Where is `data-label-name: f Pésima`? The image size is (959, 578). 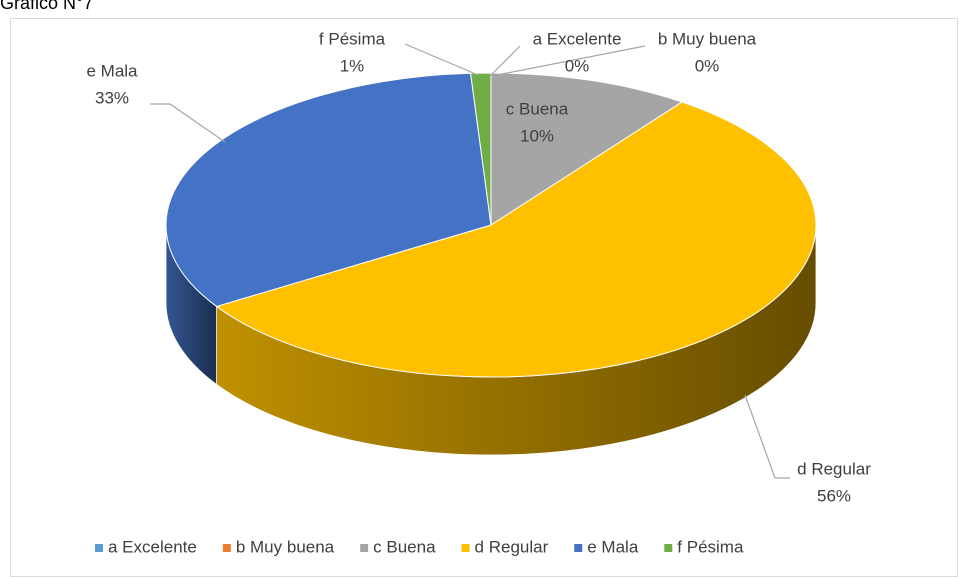 data-label-name: f Pésima is located at coordinates (352, 38).